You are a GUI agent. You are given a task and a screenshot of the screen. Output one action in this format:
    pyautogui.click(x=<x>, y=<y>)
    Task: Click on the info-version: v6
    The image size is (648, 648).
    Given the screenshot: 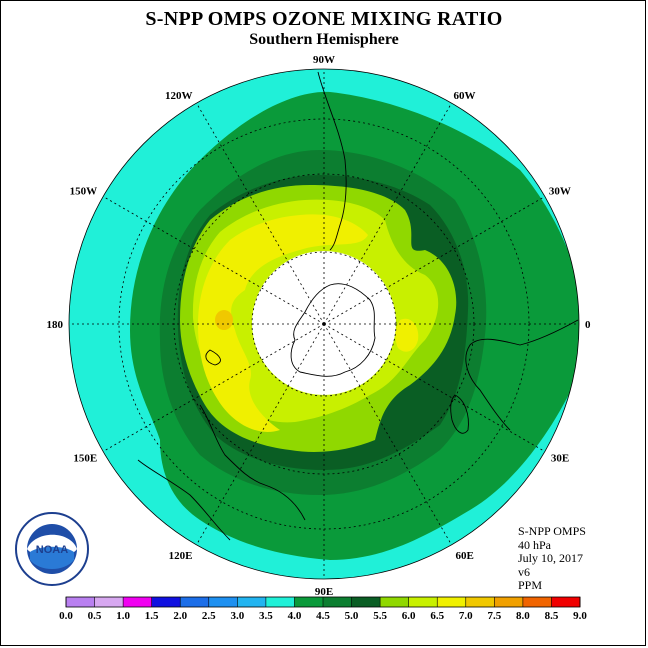 What is the action you would take?
    pyautogui.click(x=524, y=571)
    